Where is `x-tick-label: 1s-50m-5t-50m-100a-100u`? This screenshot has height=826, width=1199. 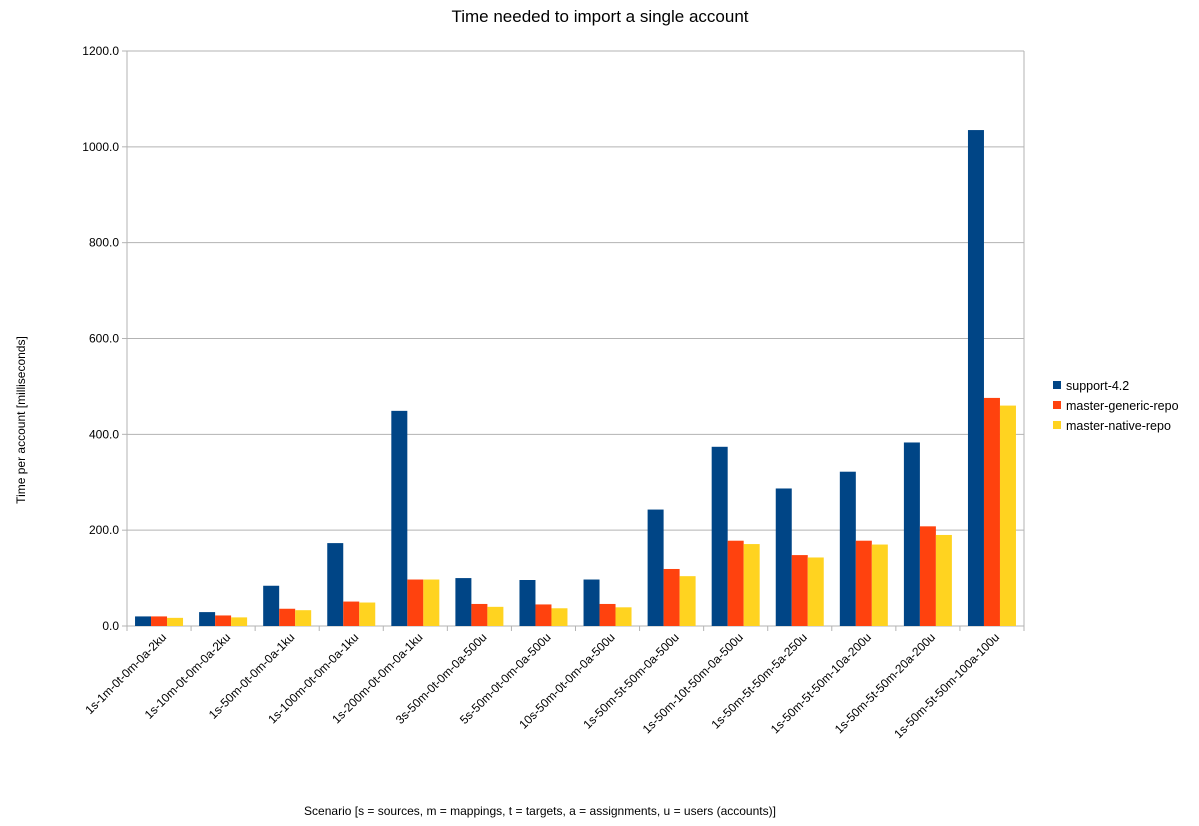 x-tick-label: 1s-50m-5t-50m-100a-100u is located at coordinates (946, 685).